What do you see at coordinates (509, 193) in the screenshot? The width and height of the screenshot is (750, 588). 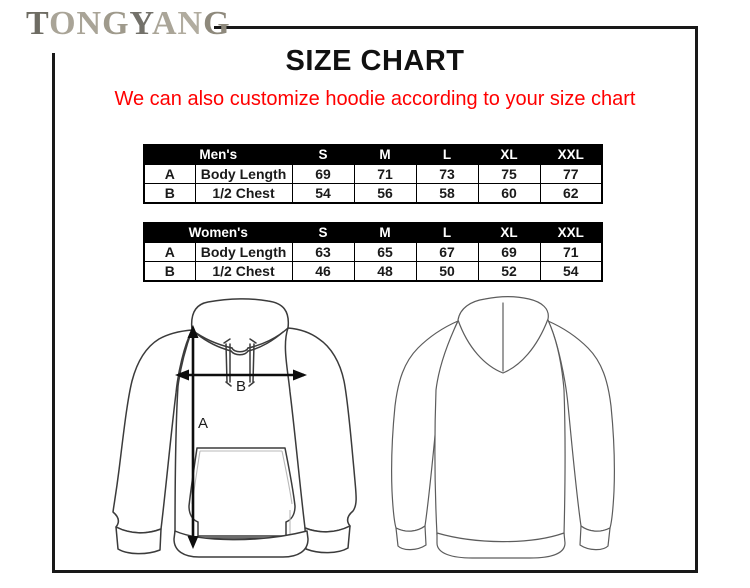 I see `size-value-cell: 60` at bounding box center [509, 193].